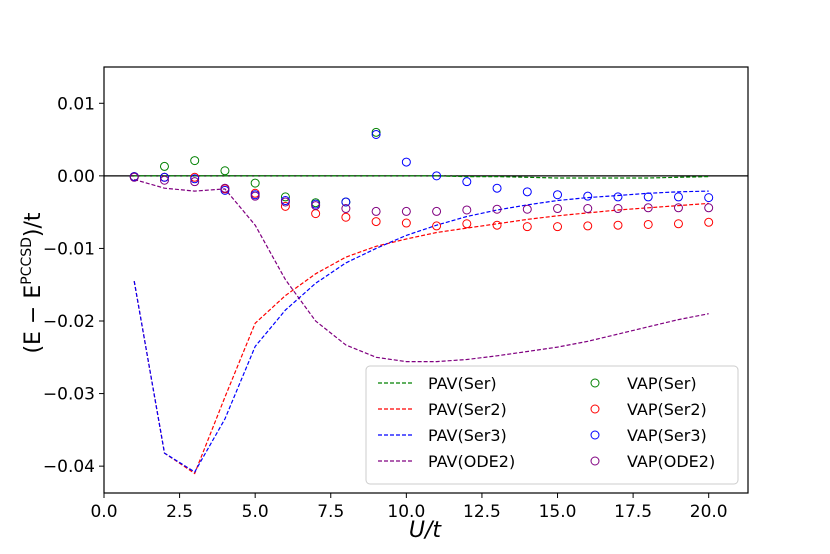 Image resolution: width=830 pixels, height=554 pixels. What do you see at coordinates (69, 395) in the screenshot?
I see `y-tick-label: −0.03` at bounding box center [69, 395].